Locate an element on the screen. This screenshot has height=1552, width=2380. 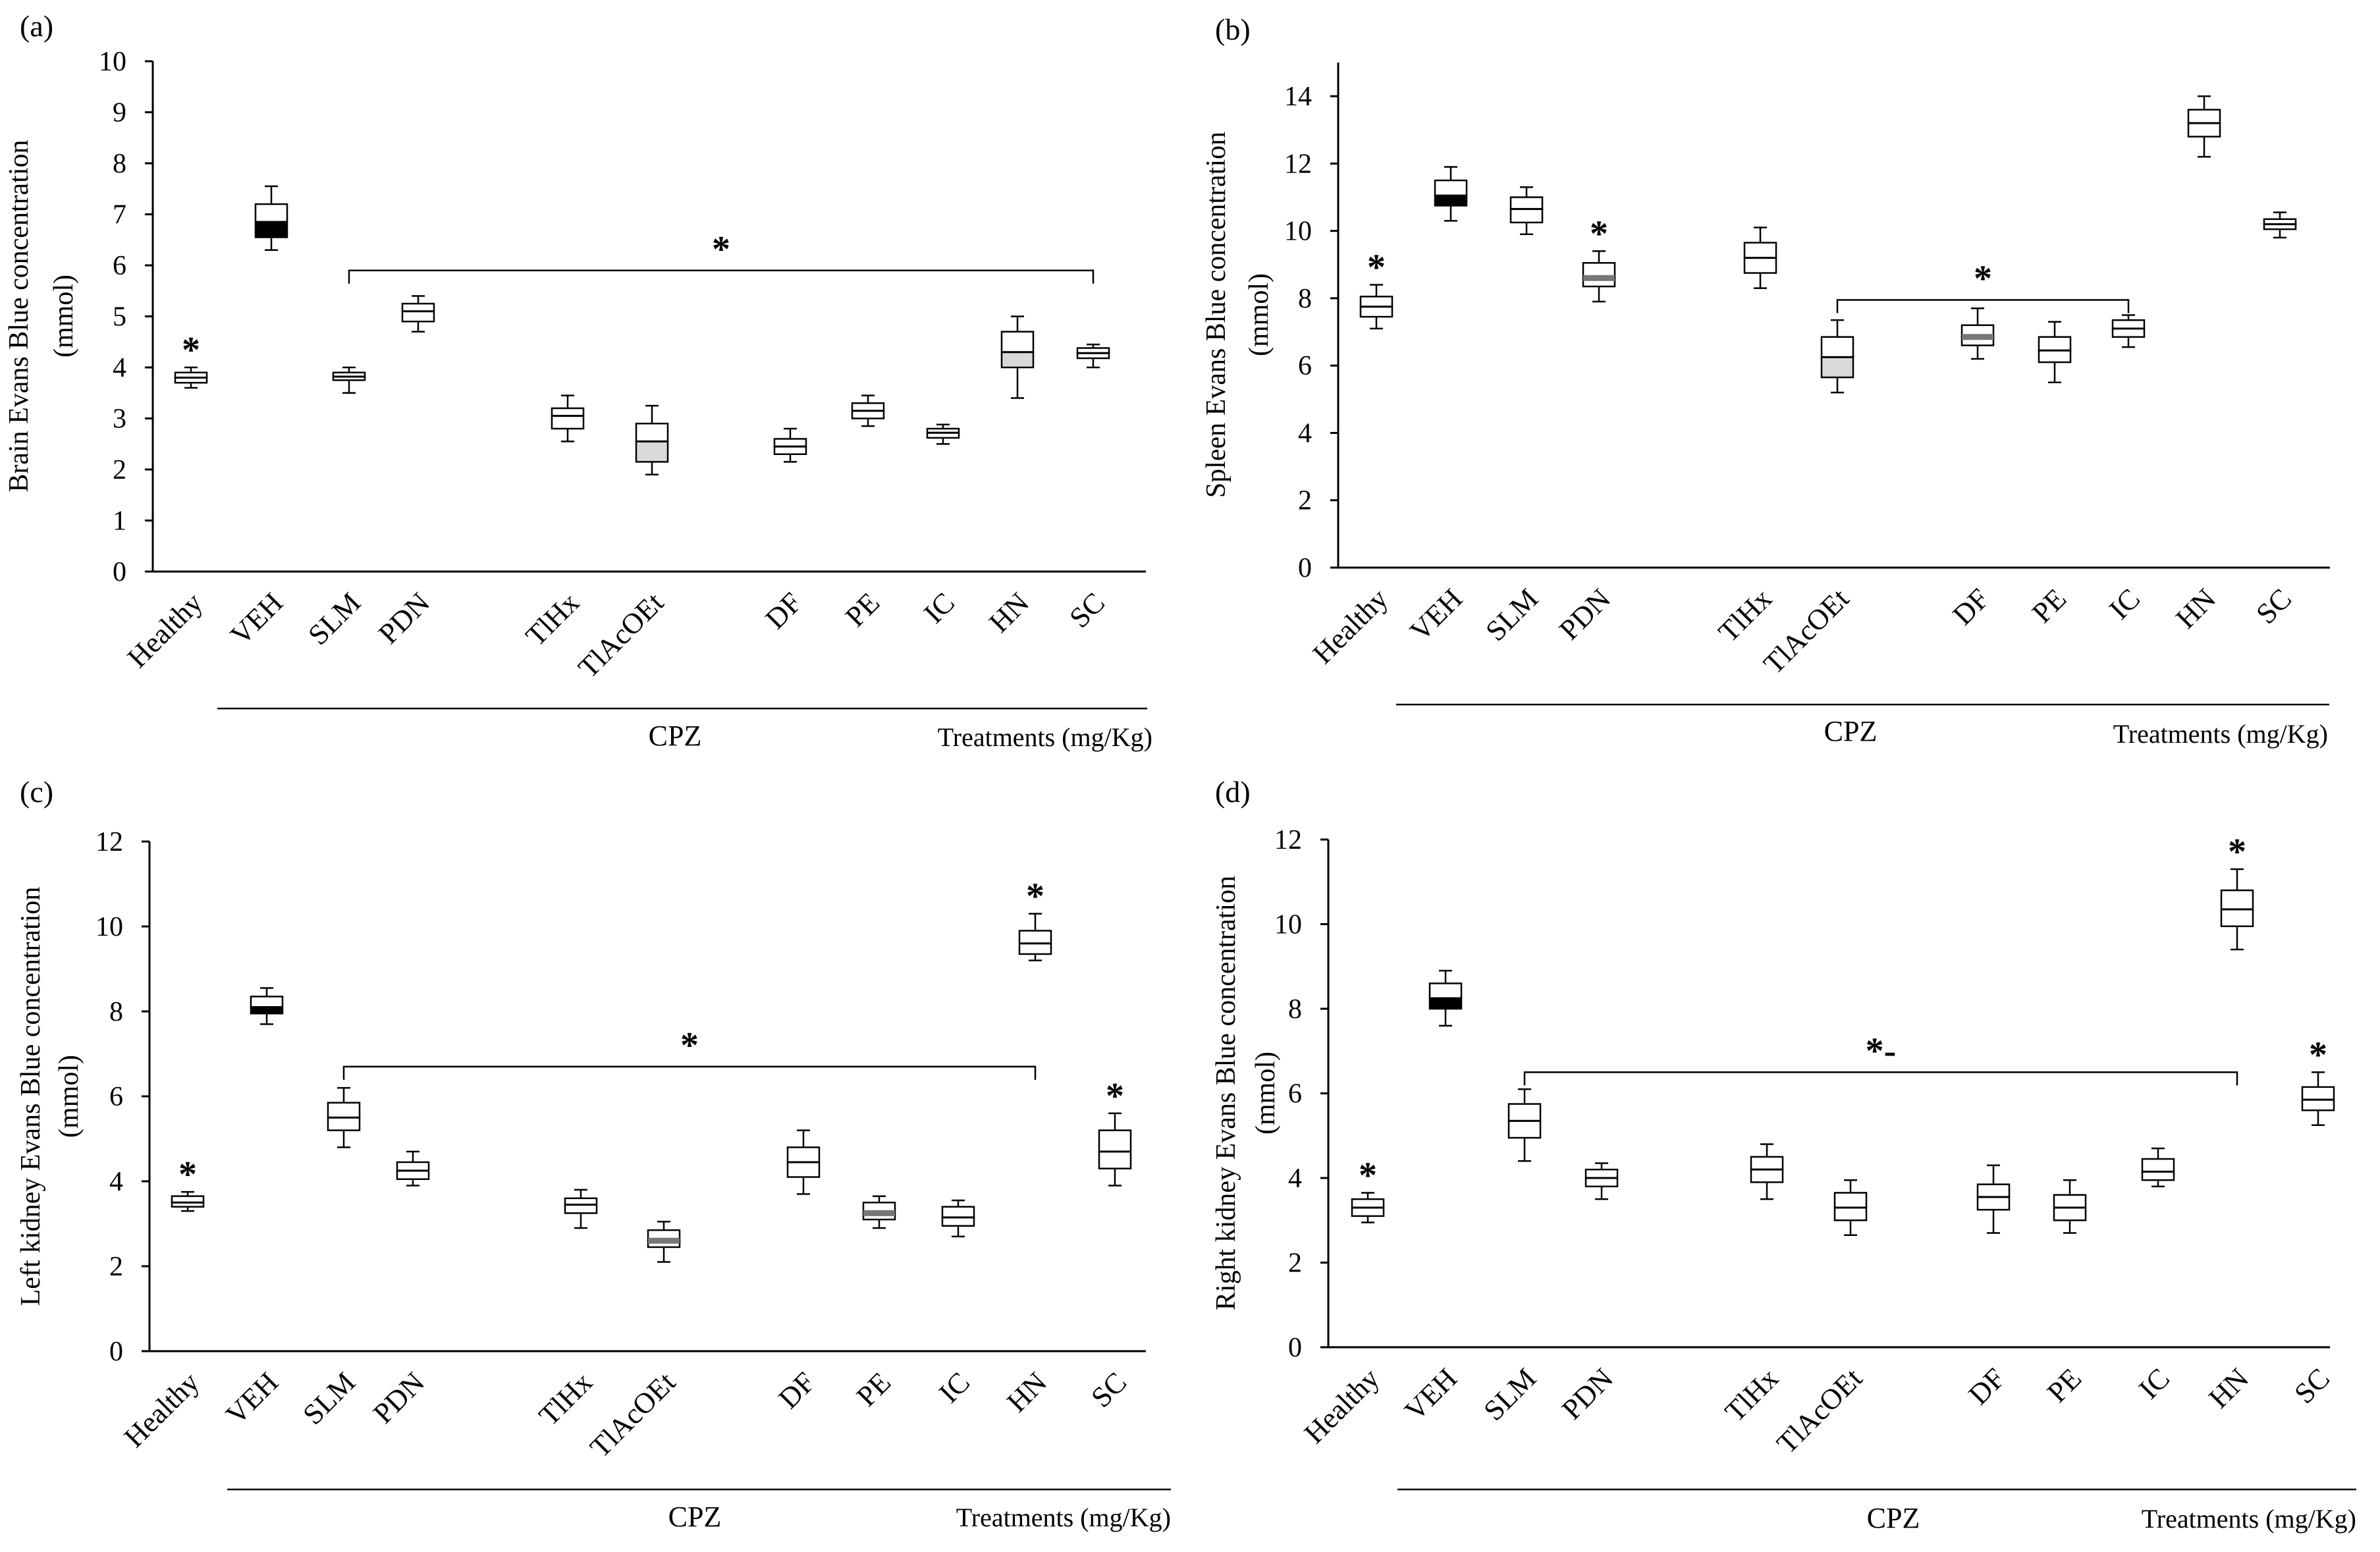
treatments-label: Treatments (mg/Kg) is located at coordinates (2249, 1519).